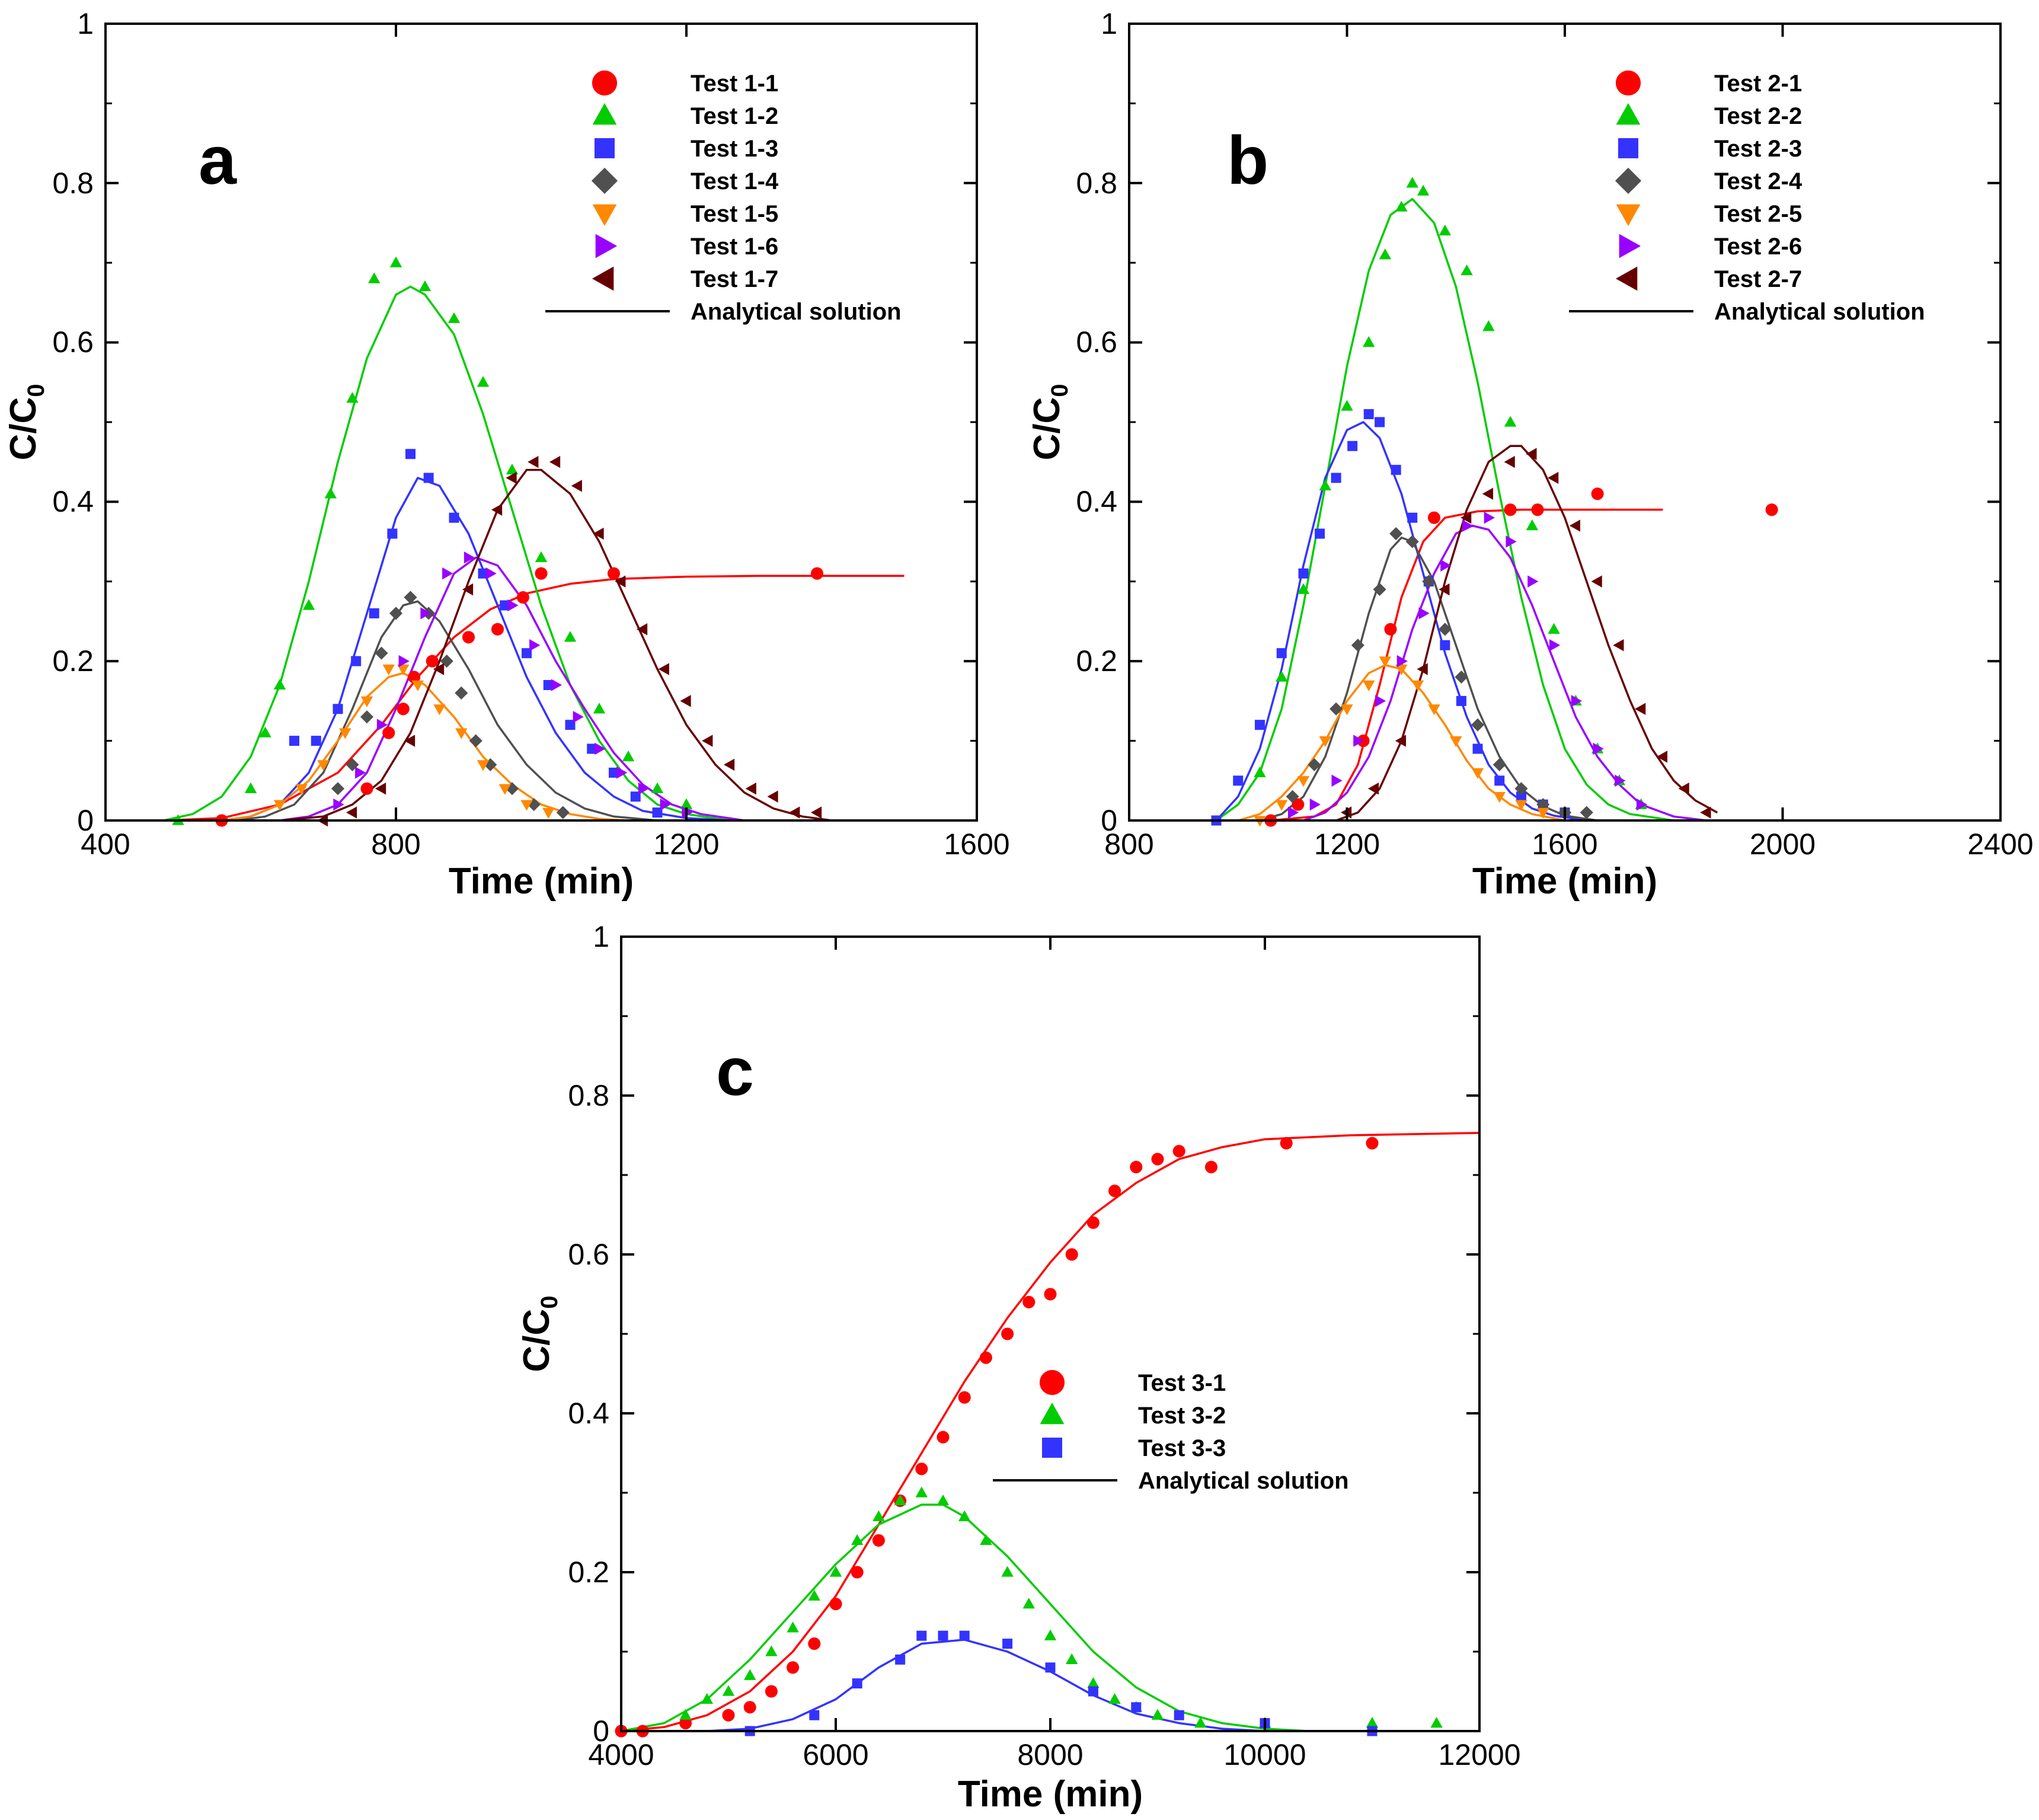 This screenshot has width=2039, height=1820. Describe the element at coordinates (2000, 845) in the screenshot. I see `x-tick-label: 2400` at that location.